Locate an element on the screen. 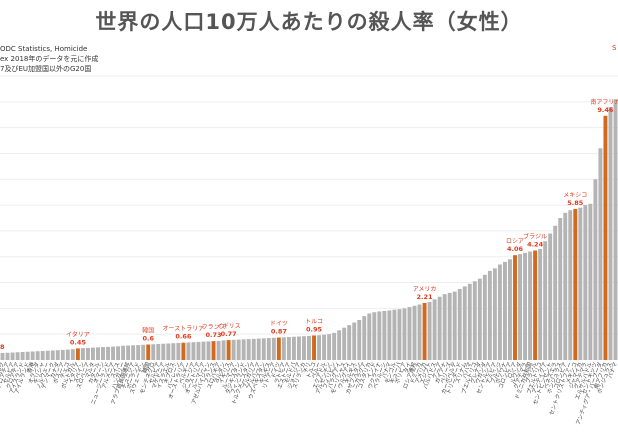  callout-value: 0.95 is located at coordinates (314, 329).